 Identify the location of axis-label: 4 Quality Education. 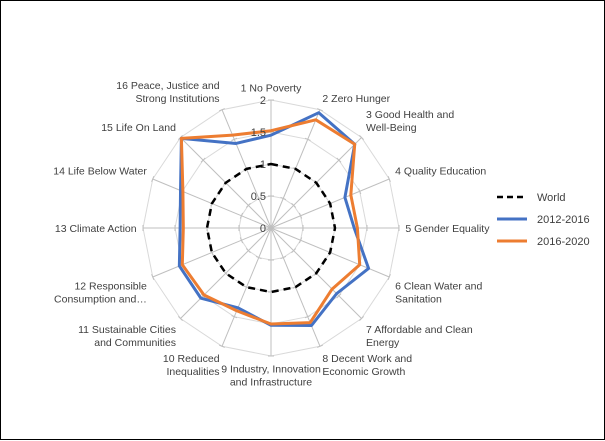
(440, 172).